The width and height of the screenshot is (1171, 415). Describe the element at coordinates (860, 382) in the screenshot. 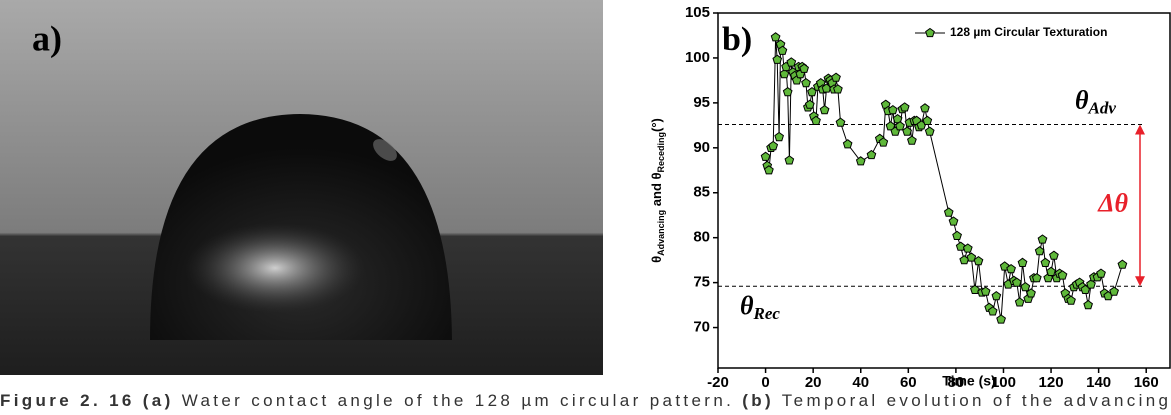

I see `x-tick-label: 40` at that location.